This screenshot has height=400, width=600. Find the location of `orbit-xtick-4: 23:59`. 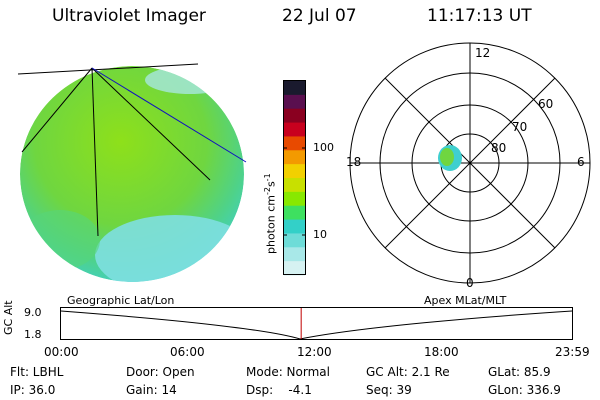

orbit-xtick-4: 23:59 is located at coordinates (572, 352).